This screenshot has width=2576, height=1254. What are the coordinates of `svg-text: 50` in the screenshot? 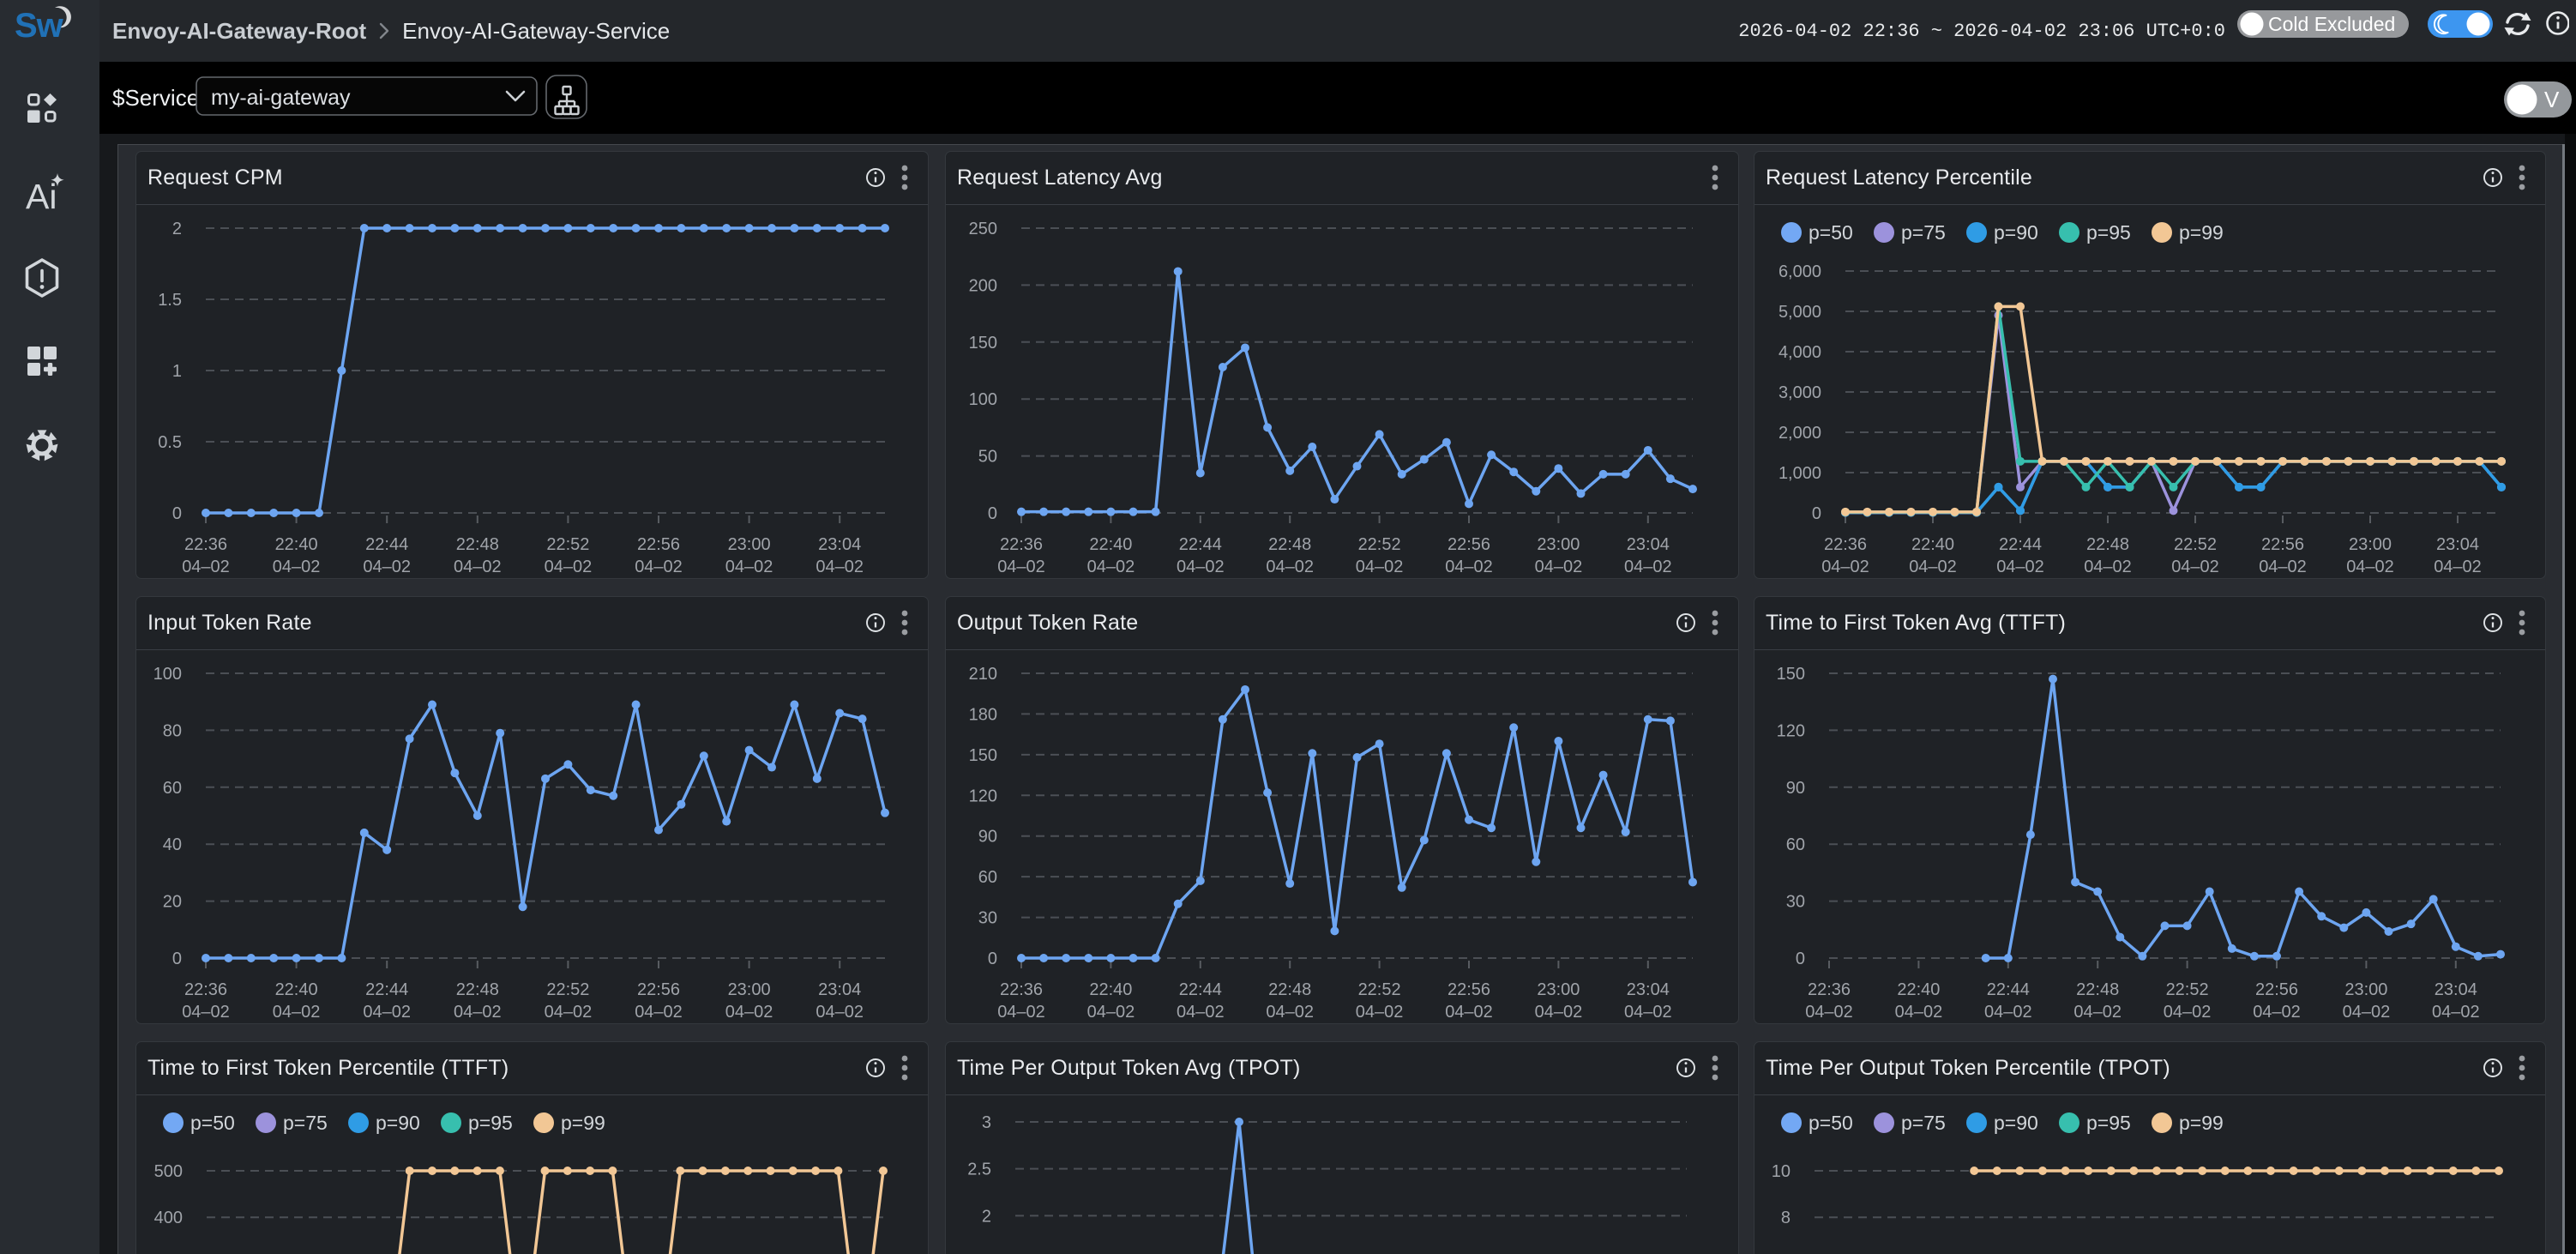 It's located at (987, 457).